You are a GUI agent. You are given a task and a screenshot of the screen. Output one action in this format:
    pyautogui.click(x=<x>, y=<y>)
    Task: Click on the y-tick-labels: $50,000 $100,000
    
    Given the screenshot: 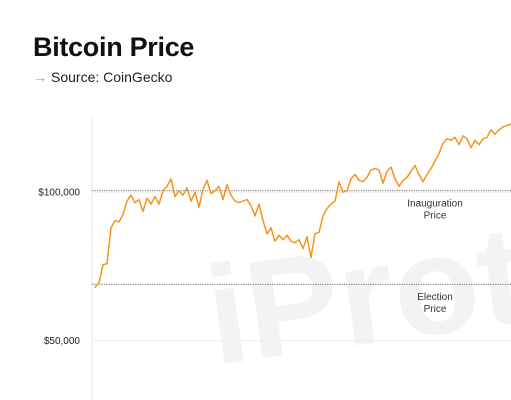 What is the action you would take?
    pyautogui.click(x=59, y=267)
    